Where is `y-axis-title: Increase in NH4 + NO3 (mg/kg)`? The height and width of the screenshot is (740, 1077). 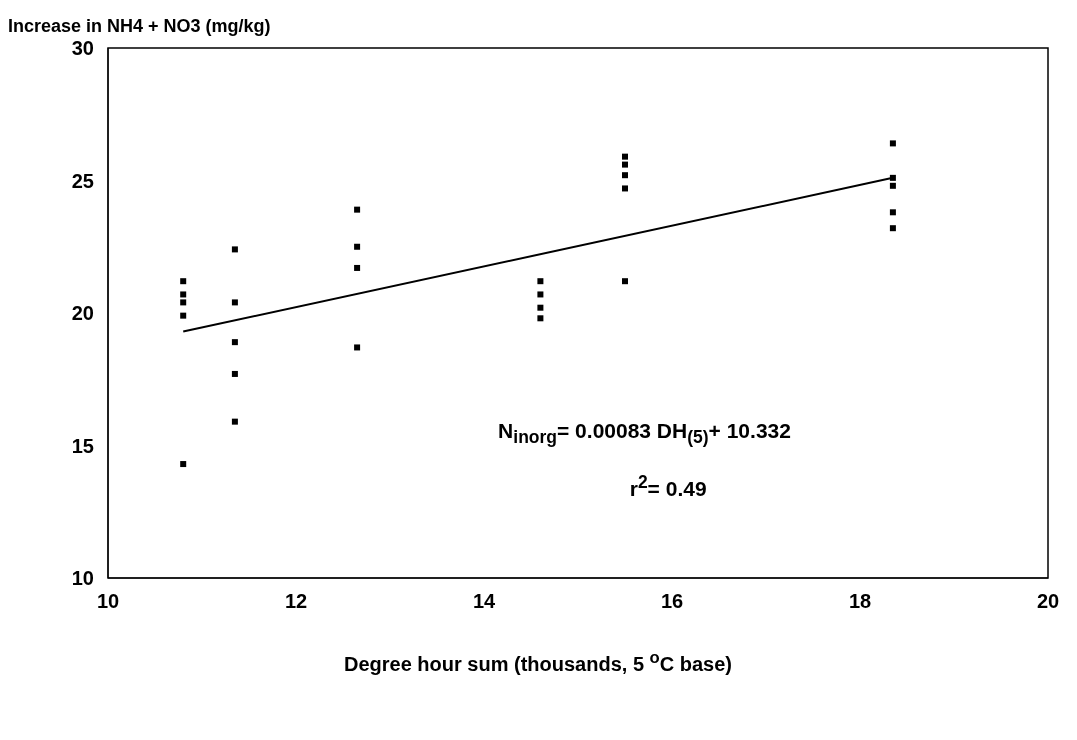 y-axis-title: Increase in NH4 + NO3 (mg/kg) is located at coordinates (139, 26).